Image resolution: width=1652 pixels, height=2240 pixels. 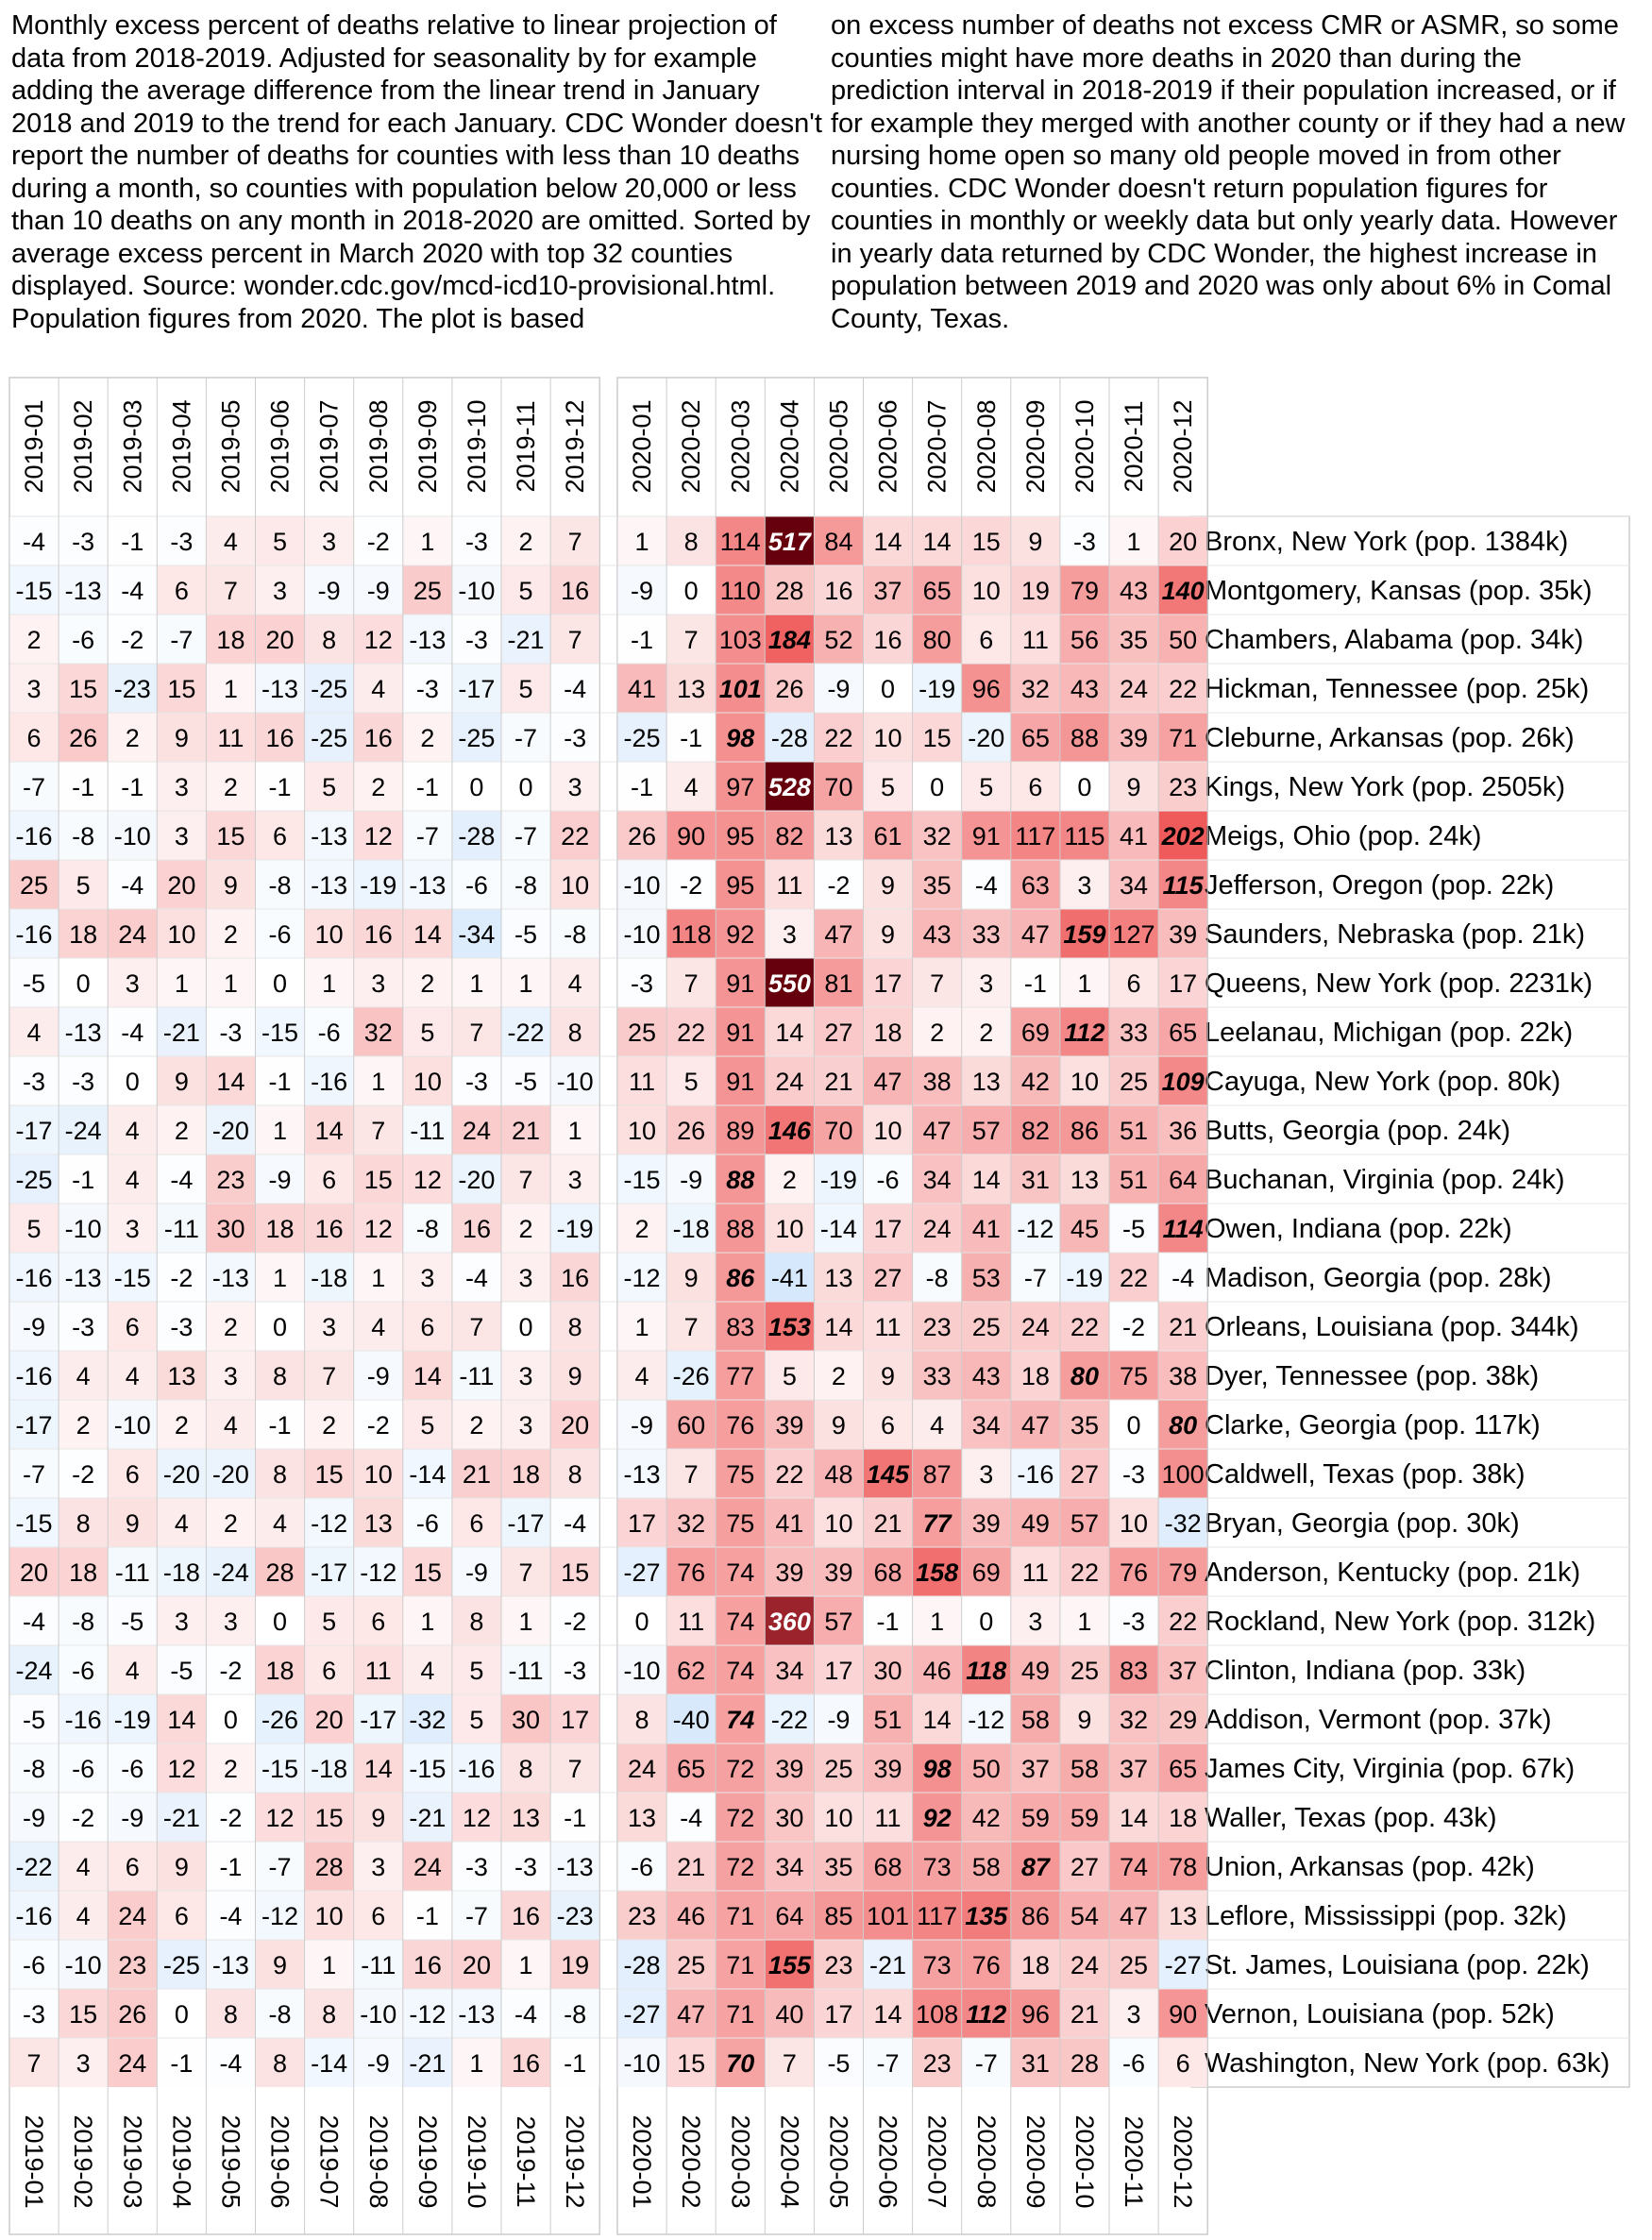 I want to click on row-label: Rockland, New York (pop. 312k), so click(x=1400, y=1622).